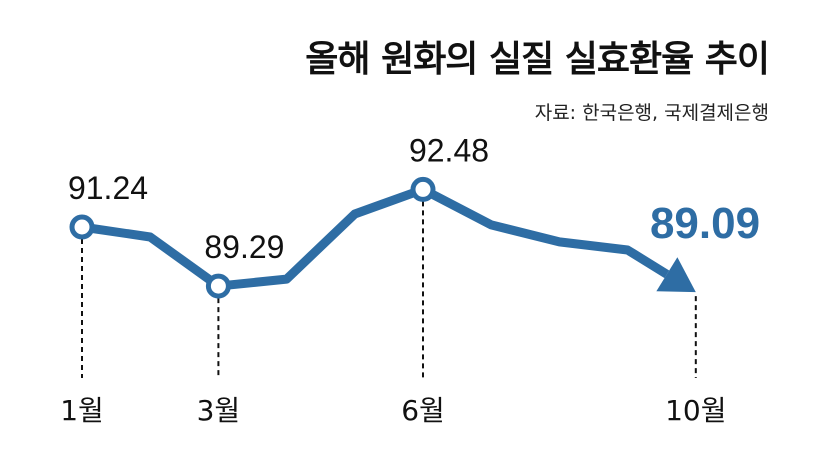 This screenshot has height=455, width=817. What do you see at coordinates (219, 410) in the screenshot?
I see `x-tick-label: 3월` at bounding box center [219, 410].